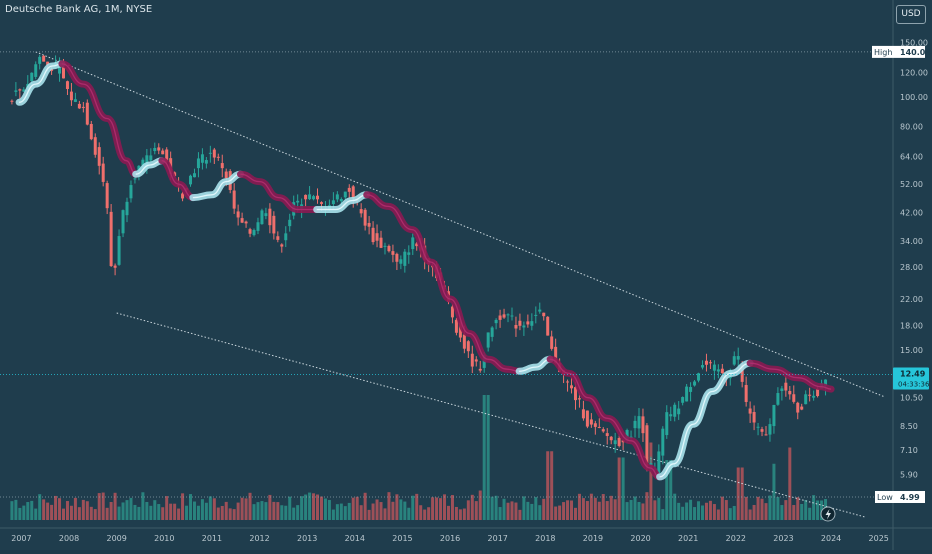 Image resolution: width=932 pixels, height=554 pixels. What do you see at coordinates (914, 43) in the screenshot?
I see `price-tick-label: 150.00` at bounding box center [914, 43].